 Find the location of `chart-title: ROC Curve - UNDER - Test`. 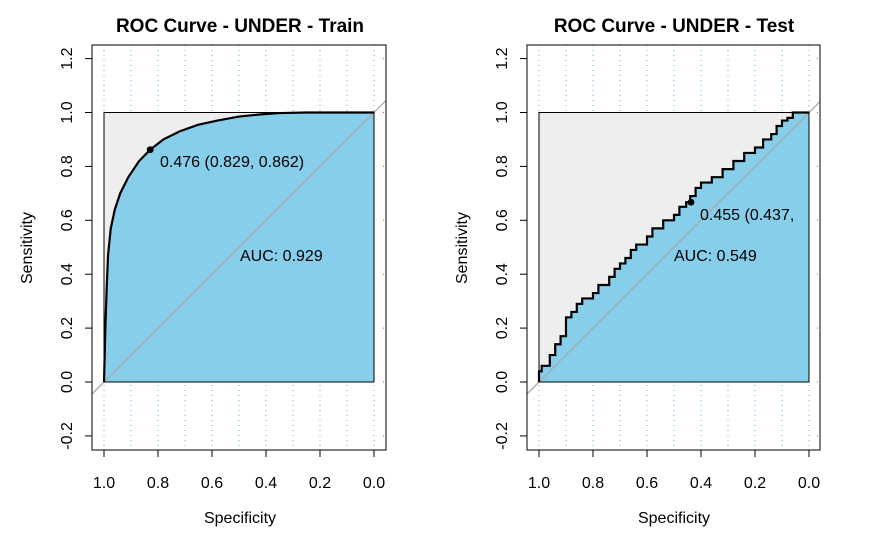

chart-title: ROC Curve - UNDER - Test is located at coordinates (674, 26).